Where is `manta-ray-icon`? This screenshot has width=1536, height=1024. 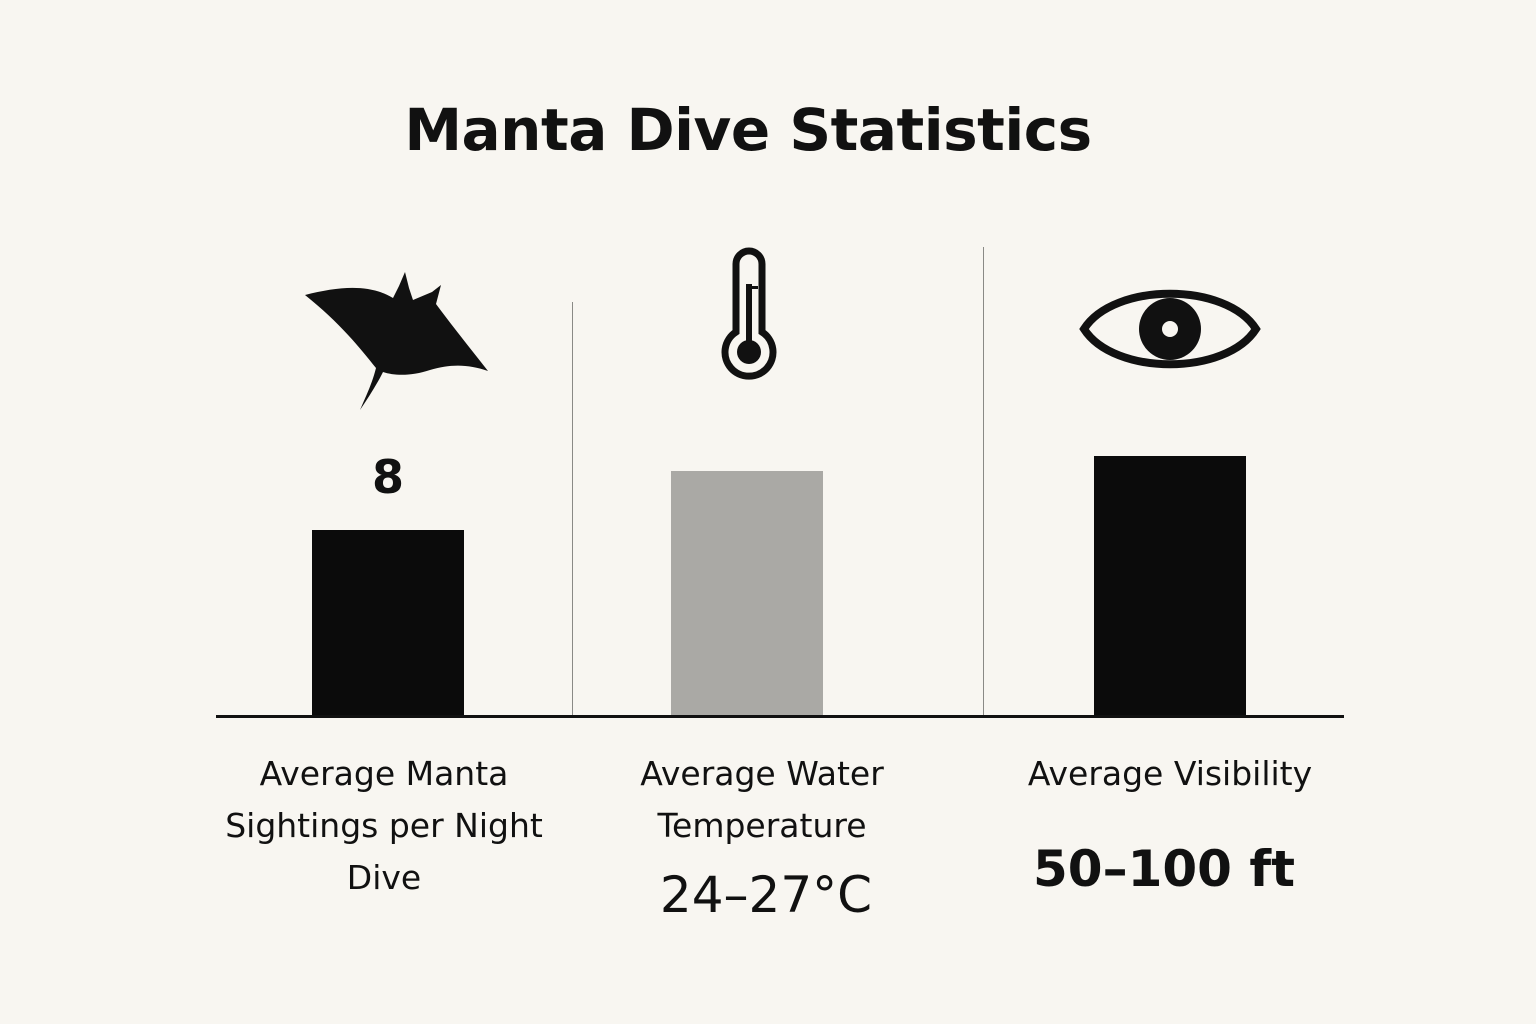
manta-ray-icon is located at coordinates (396, 341).